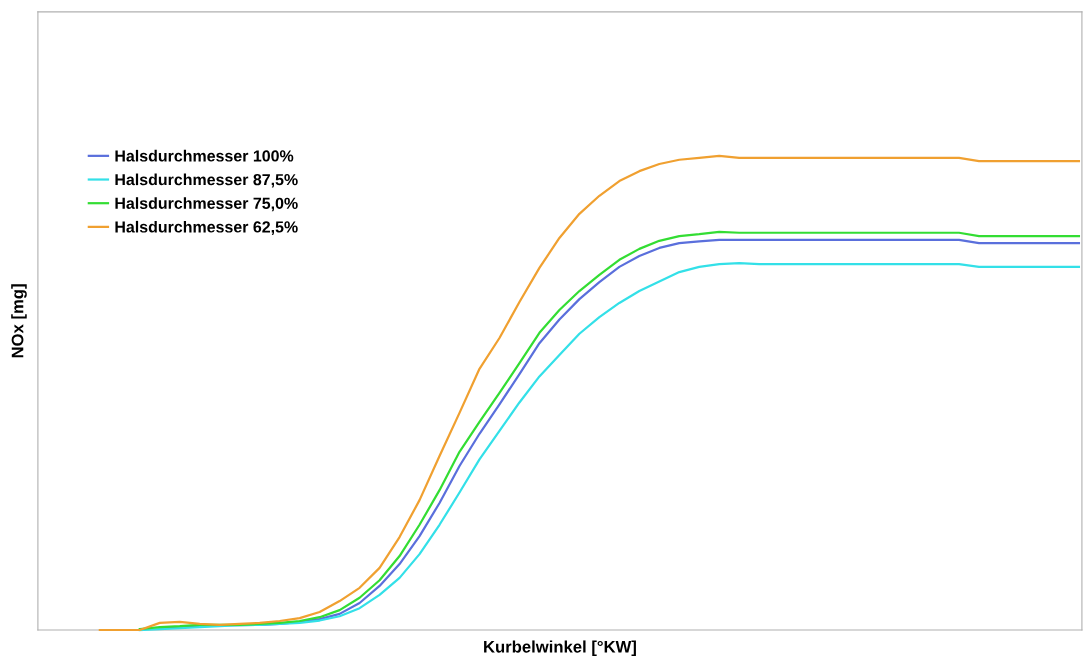 This screenshot has width=1083, height=659. Describe the element at coordinates (206, 204) in the screenshot. I see `legend-label: Halsdurchmesser 75,0%` at that location.